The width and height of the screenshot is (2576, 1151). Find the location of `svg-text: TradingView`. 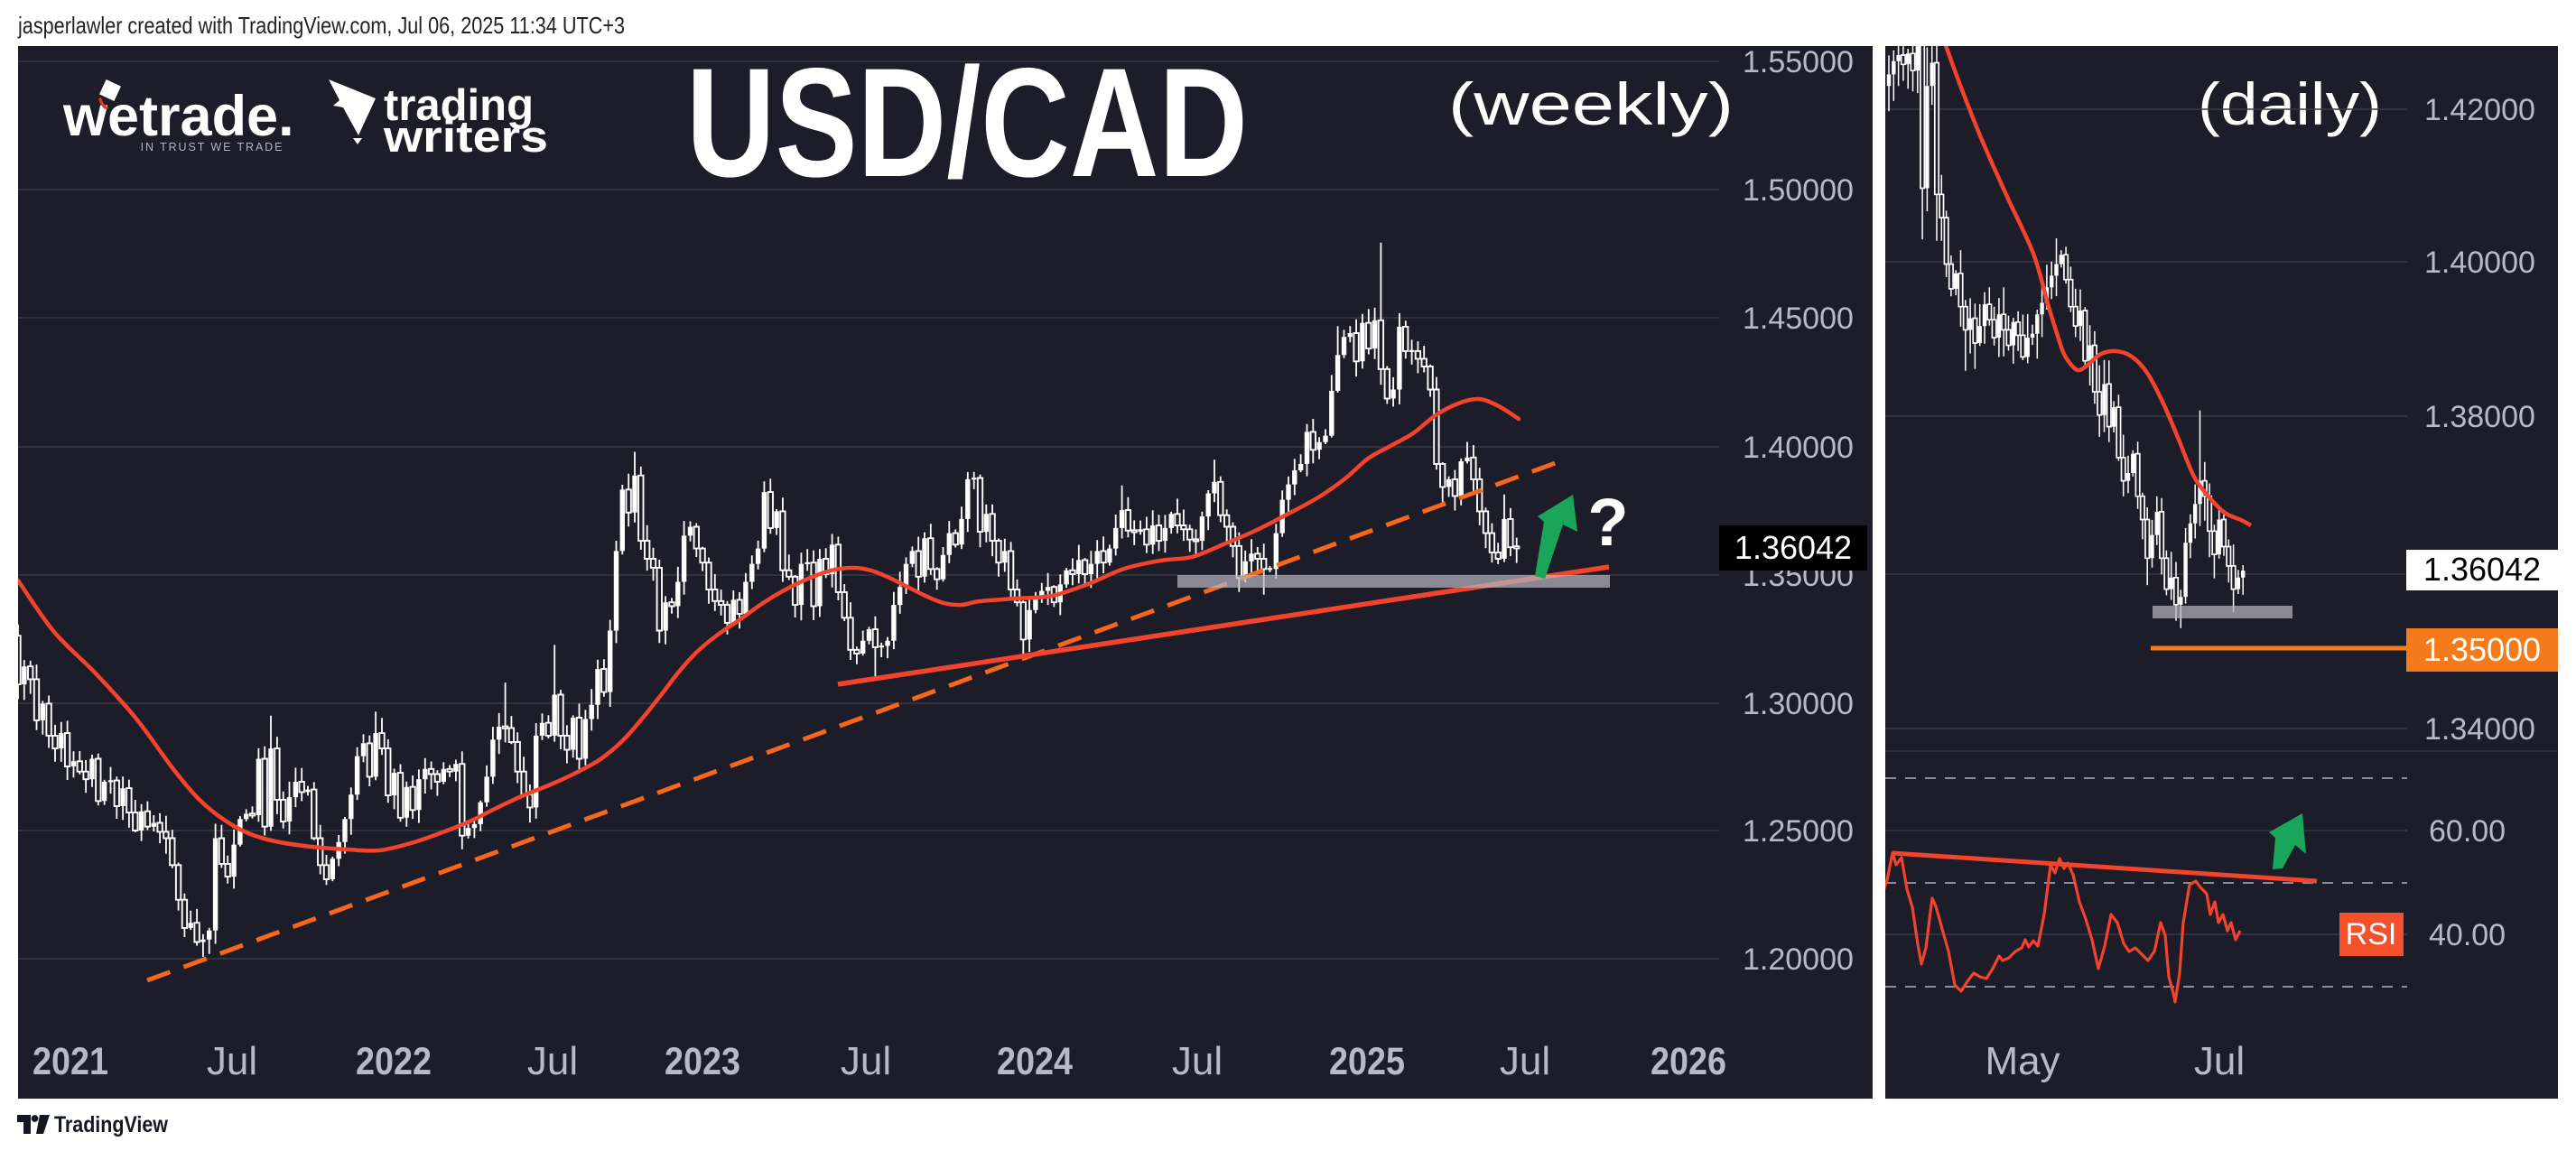

svg-text: TradingView is located at coordinates (111, 1124).